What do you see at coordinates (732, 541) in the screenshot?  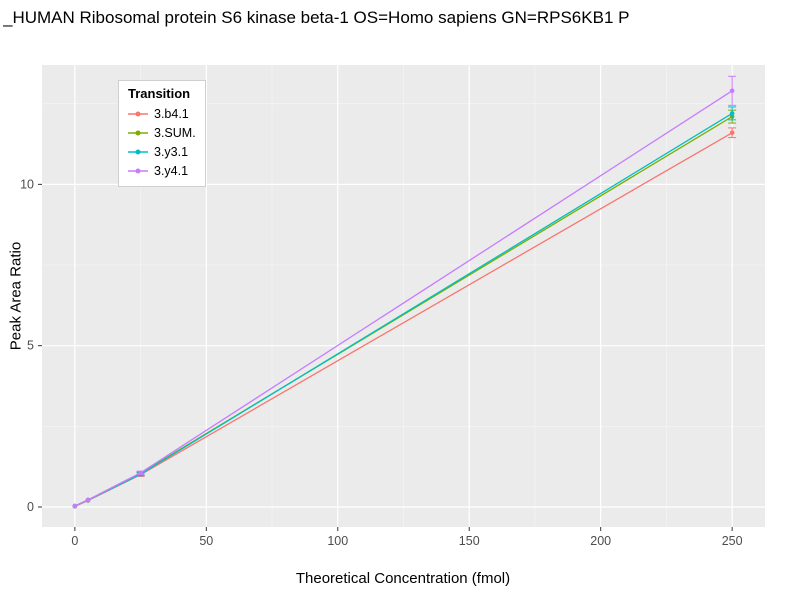 I see `x-tick-label: 250` at bounding box center [732, 541].